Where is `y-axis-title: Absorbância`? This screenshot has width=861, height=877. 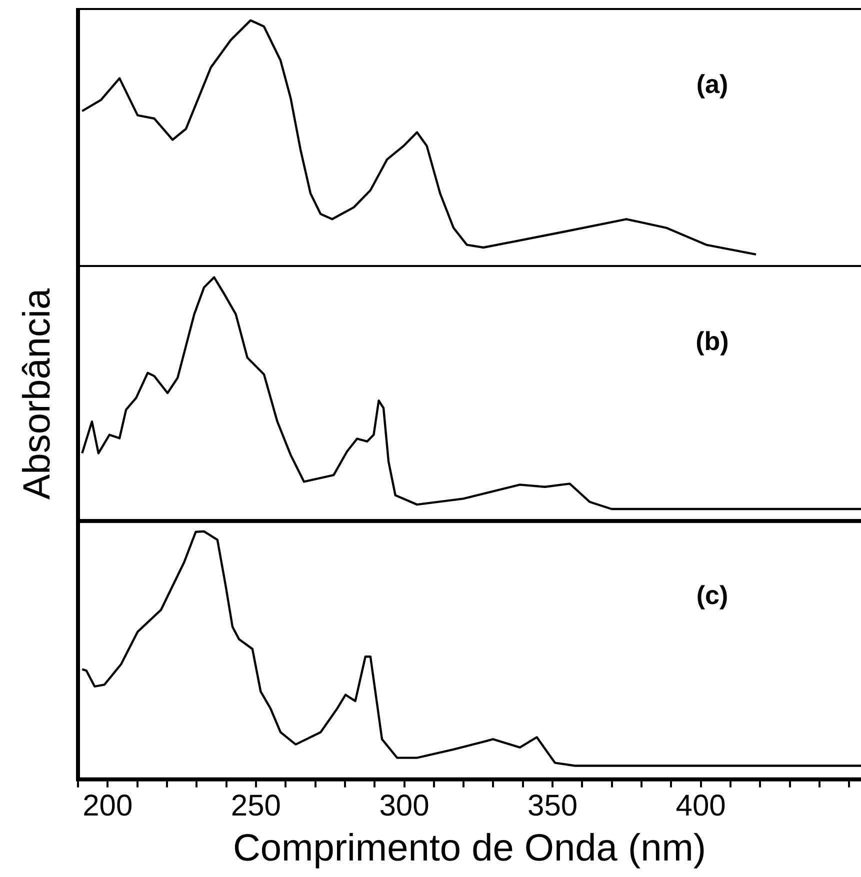
y-axis-title: Absorbância is located at coordinates (38, 394).